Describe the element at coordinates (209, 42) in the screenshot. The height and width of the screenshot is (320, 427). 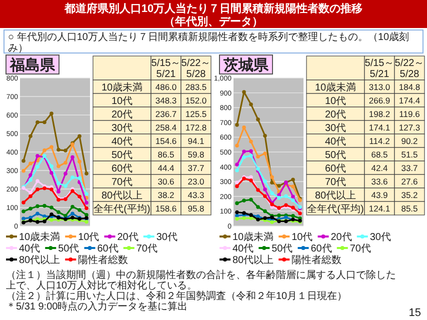
I see `text: ○ 年代別の人口10万人当たり７日間累積新規陽性者数を時系列で整理したもの。（10歳刻み）` at that location.